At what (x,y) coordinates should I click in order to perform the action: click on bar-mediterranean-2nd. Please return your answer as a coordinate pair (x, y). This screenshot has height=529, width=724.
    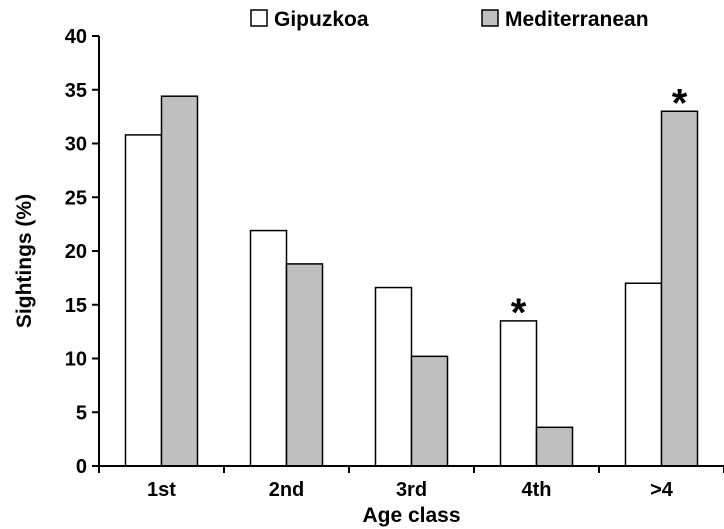
    Looking at the image, I should click on (304, 365).